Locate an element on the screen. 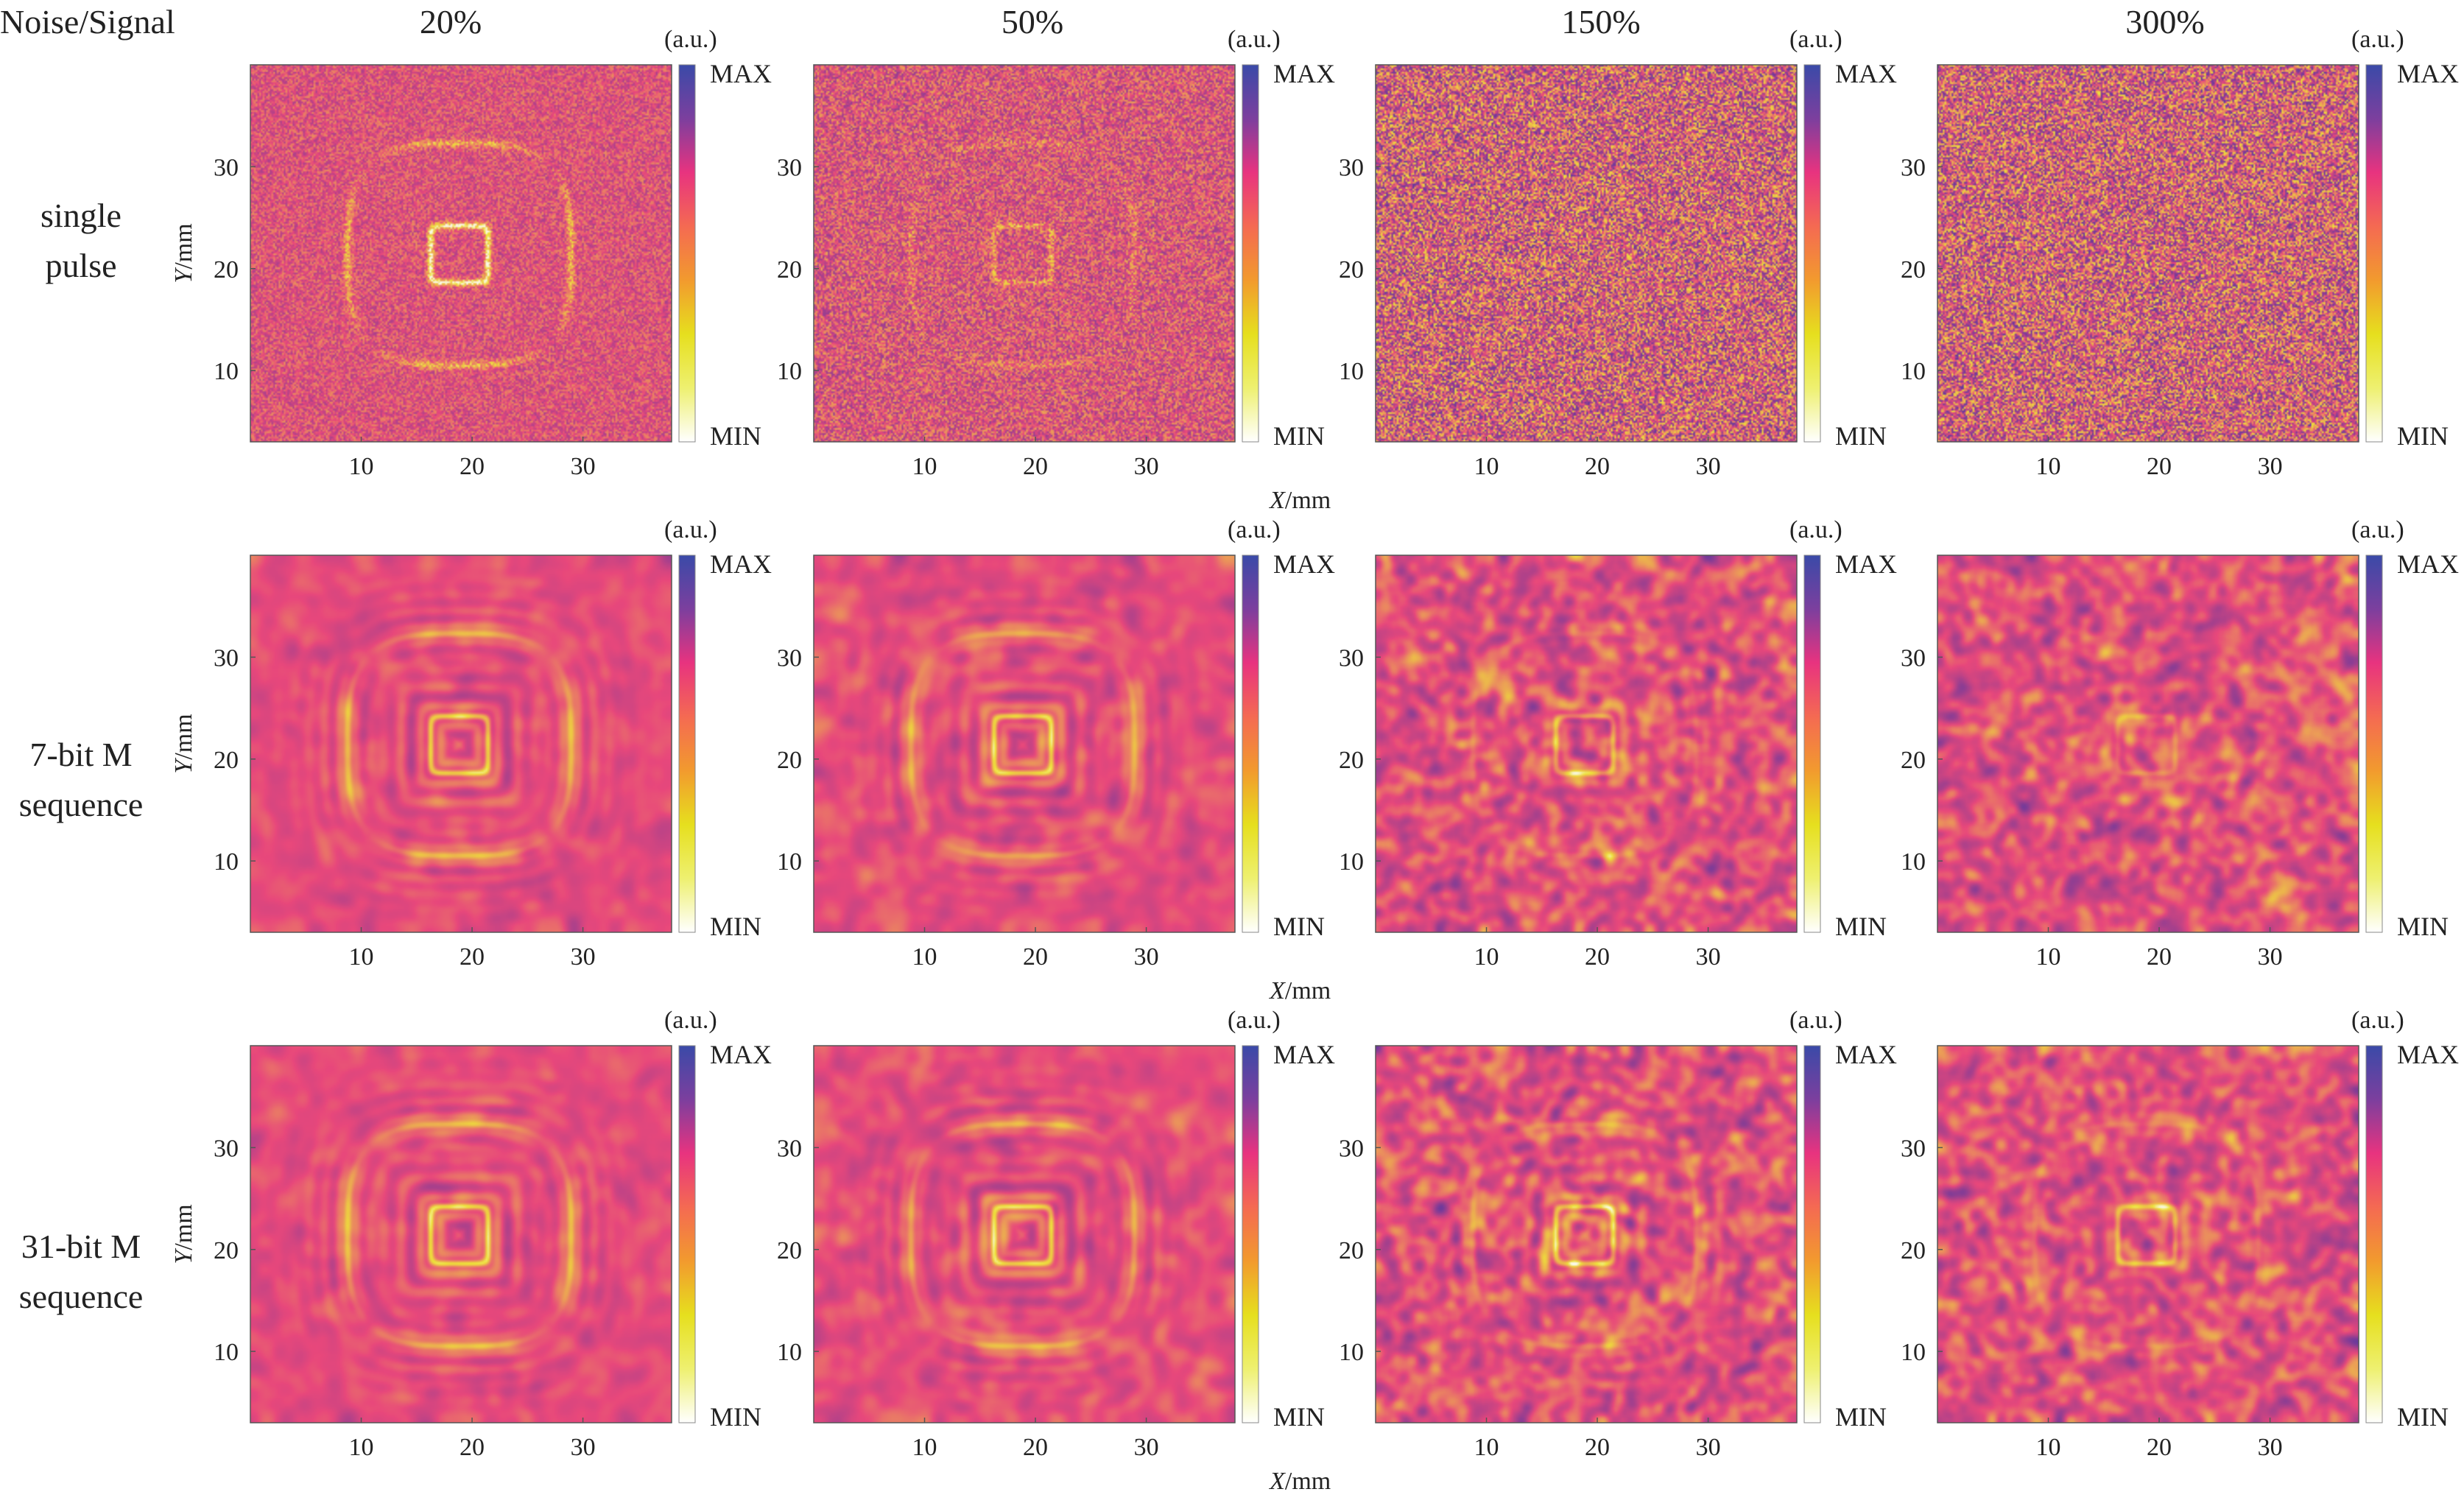 This screenshot has width=2464, height=1503. column-headers: 20% 50% 150% 300% is located at coordinates (1312, 22).